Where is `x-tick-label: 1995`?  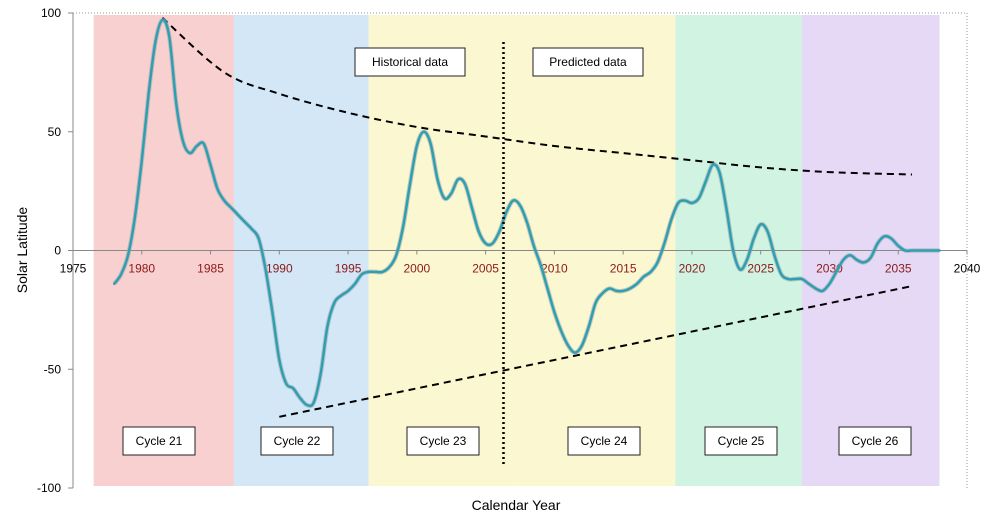 x-tick-label: 1995 is located at coordinates (348, 269).